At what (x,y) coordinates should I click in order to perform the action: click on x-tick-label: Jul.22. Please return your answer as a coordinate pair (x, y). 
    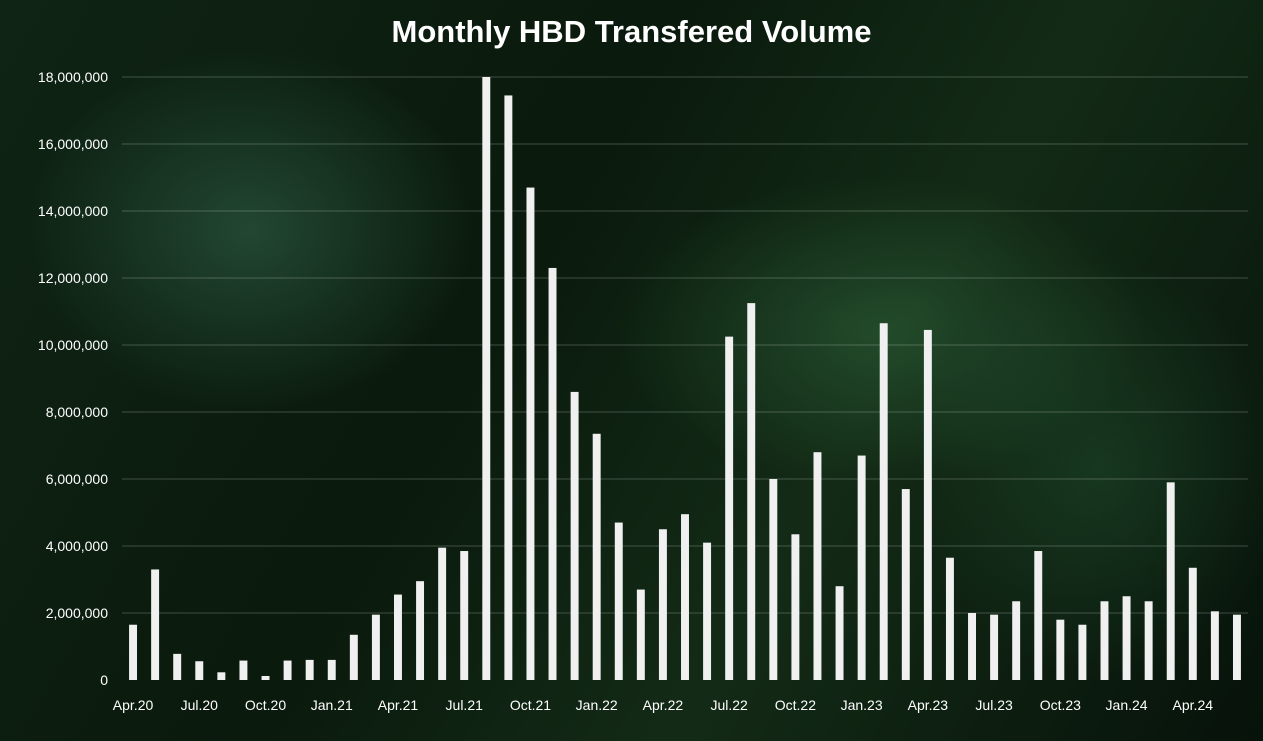
    Looking at the image, I should click on (729, 705).